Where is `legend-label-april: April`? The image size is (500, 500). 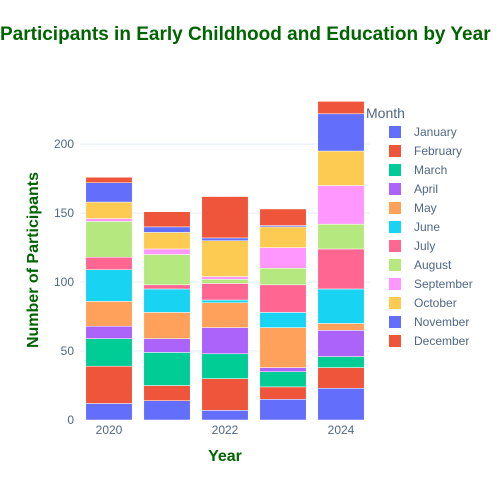
legend-label-april: April is located at coordinates (426, 189).